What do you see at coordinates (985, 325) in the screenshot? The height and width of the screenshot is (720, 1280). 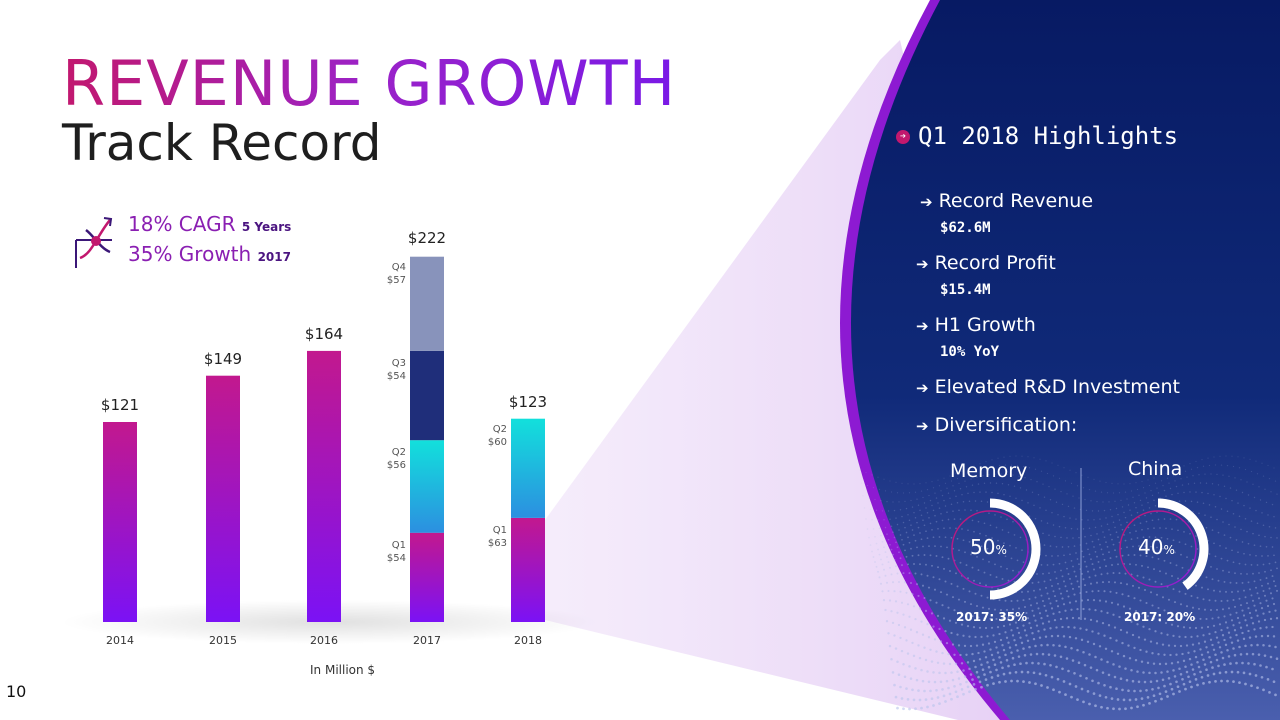 I see `highlight-label: H1 Growth` at bounding box center [985, 325].